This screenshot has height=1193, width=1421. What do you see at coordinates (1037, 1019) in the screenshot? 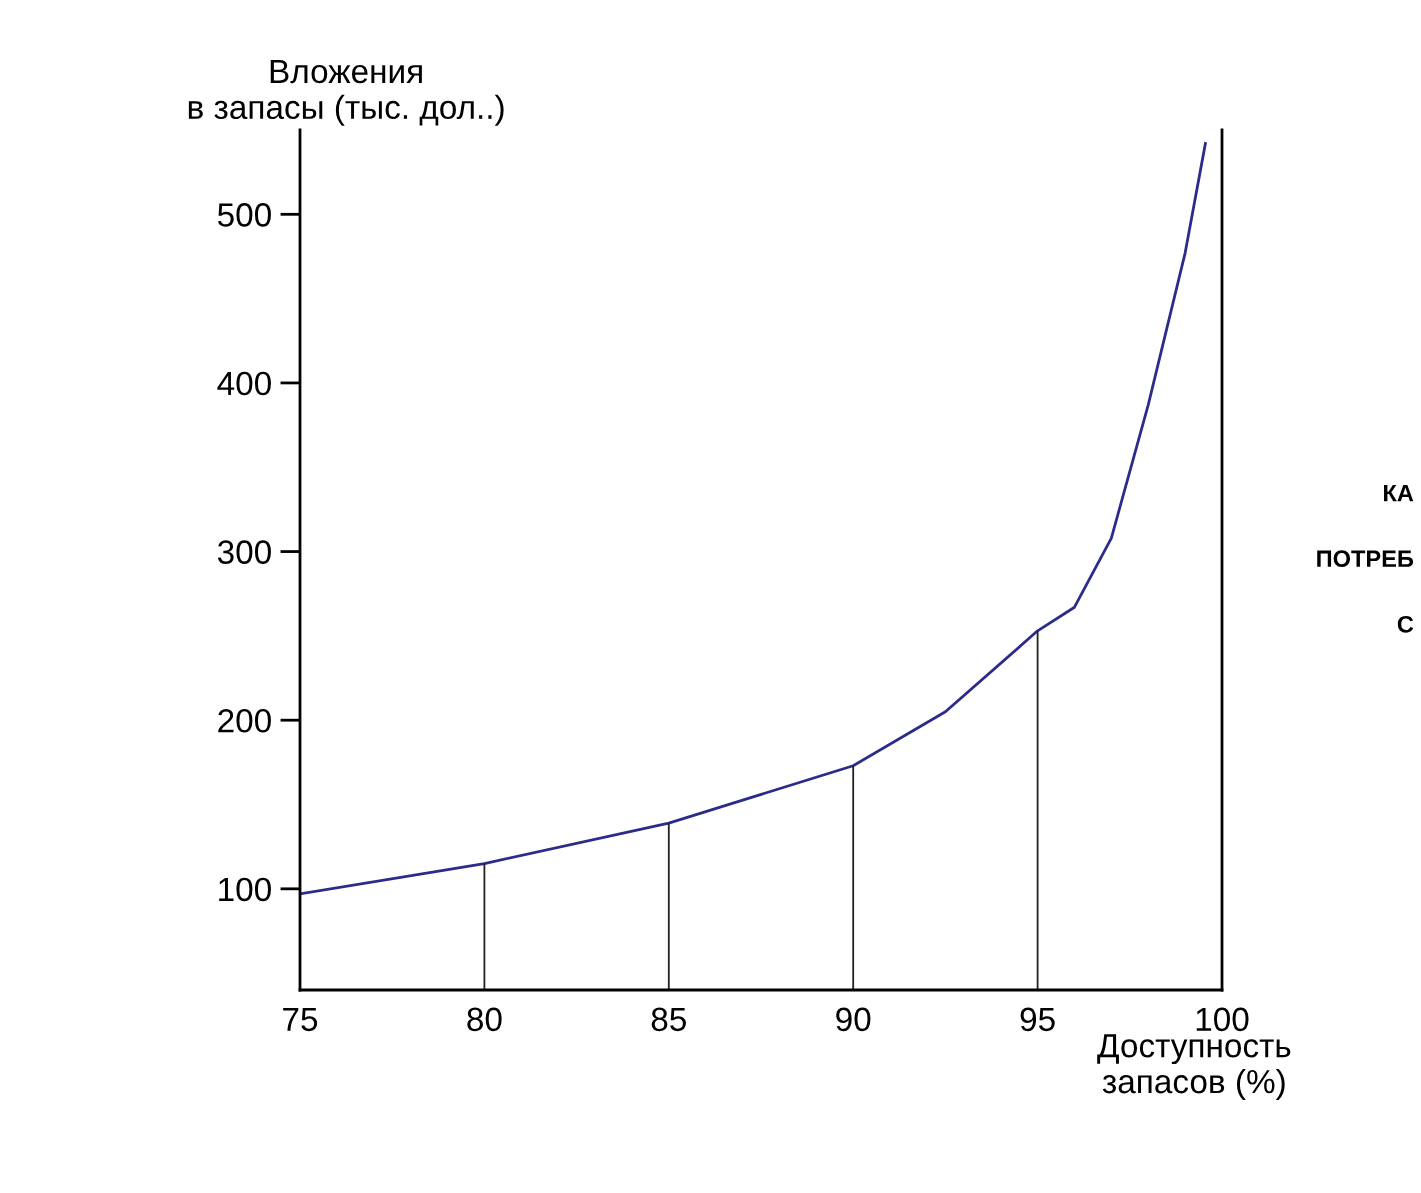
I see `x-tick-label: 95` at bounding box center [1037, 1019].